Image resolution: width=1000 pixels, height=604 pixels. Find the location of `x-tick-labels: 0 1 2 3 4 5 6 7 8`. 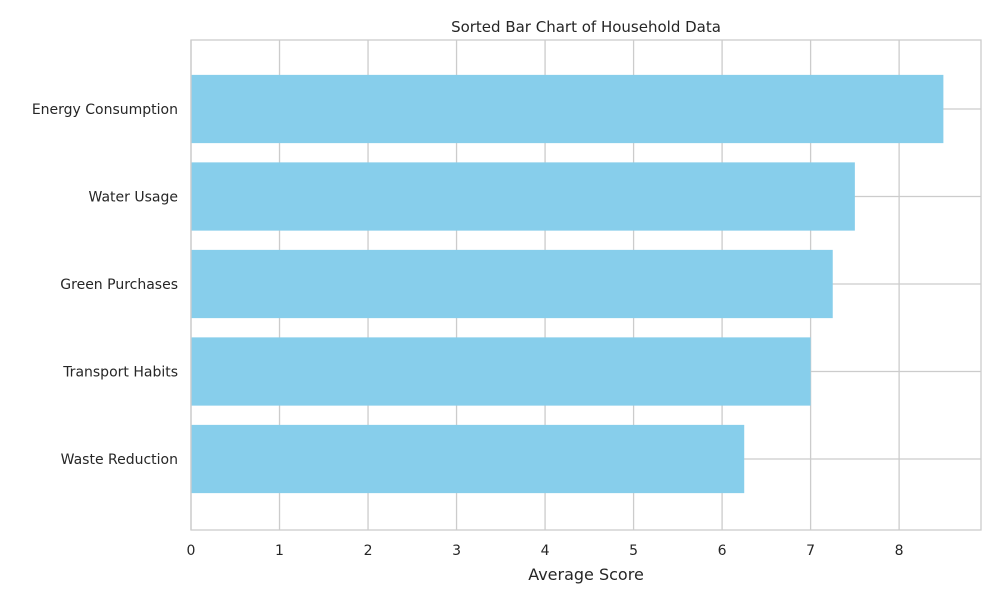

x-tick-labels: 0 1 2 3 4 5 6 7 8 is located at coordinates (545, 551).